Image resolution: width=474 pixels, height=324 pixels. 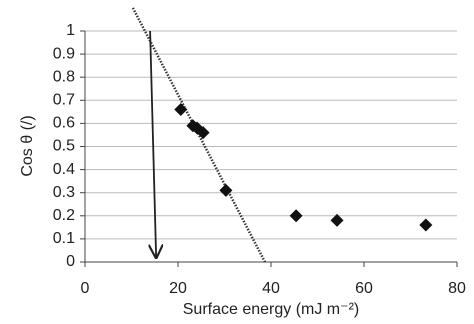 I want to click on y-tick-label: 0.3, so click(x=64, y=192).